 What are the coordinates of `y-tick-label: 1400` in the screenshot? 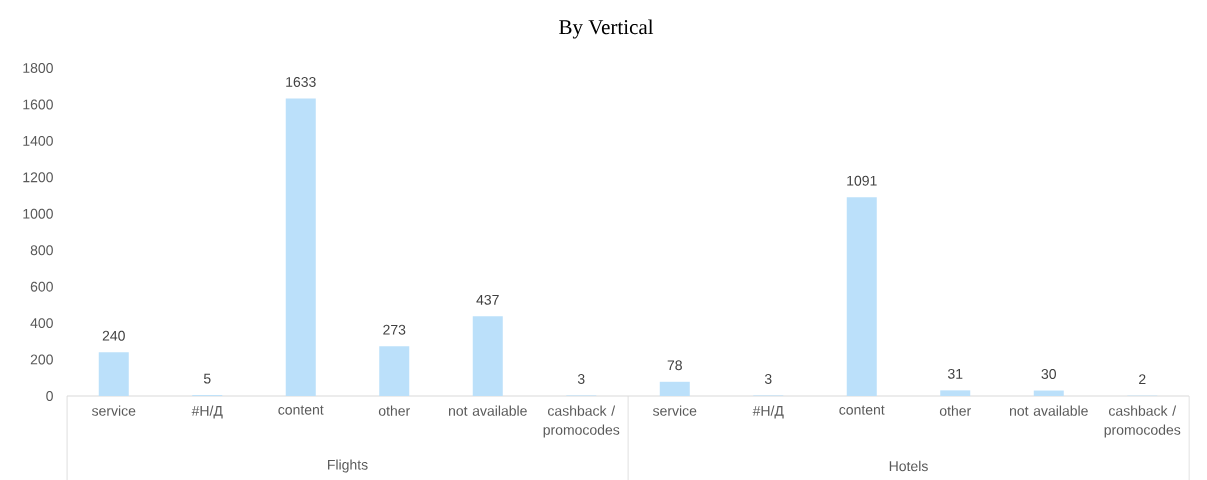 It's located at (38, 140).